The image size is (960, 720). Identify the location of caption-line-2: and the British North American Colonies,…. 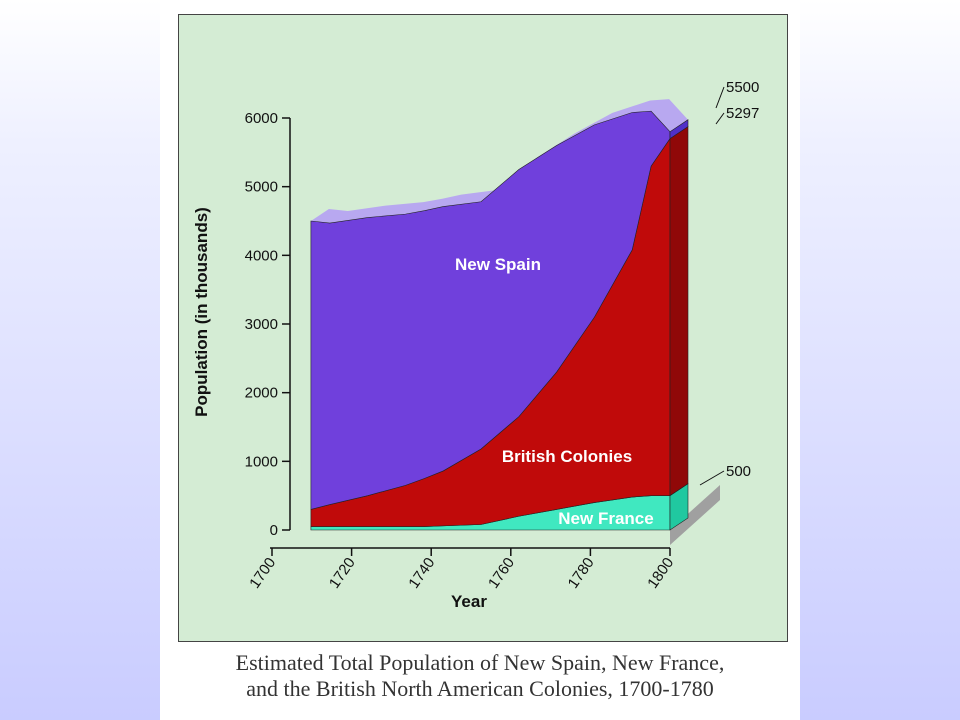
(480, 688).